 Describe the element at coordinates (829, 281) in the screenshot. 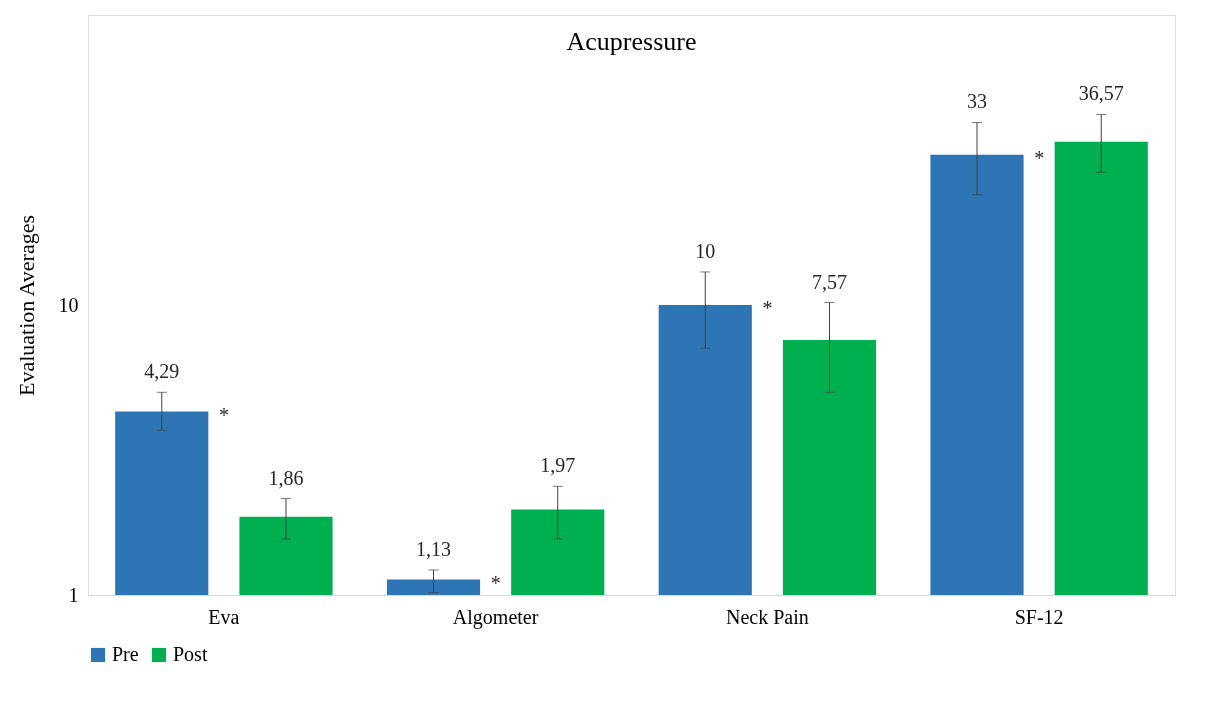

I see `data-label: 7,57` at that location.